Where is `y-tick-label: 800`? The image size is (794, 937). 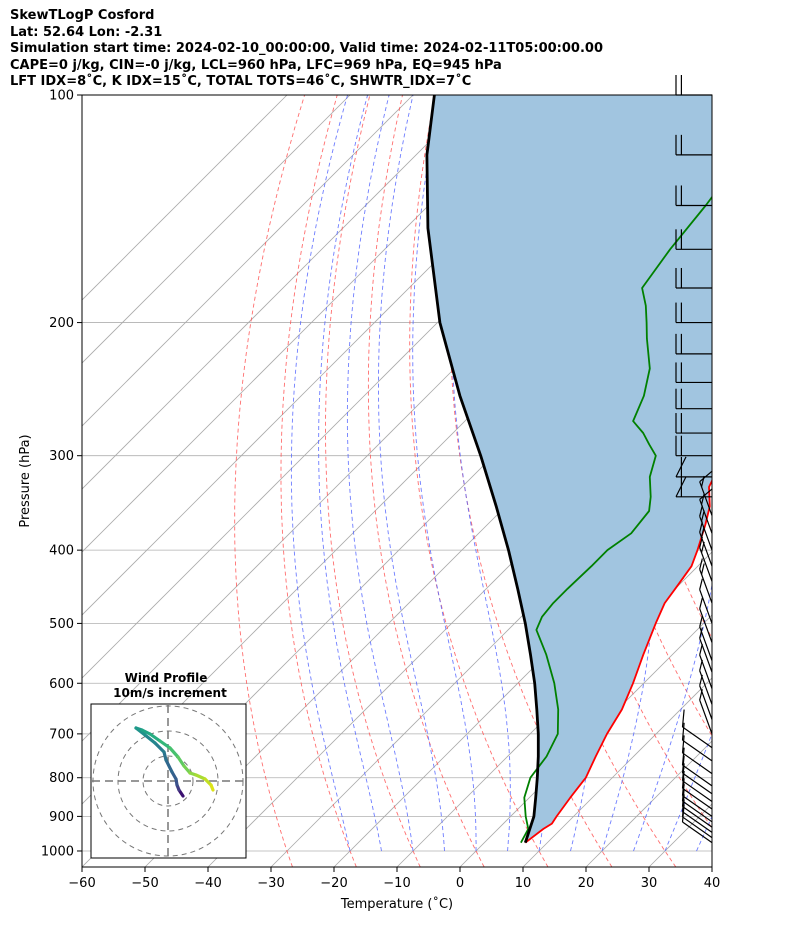
y-tick-label: 800 is located at coordinates (61, 778).